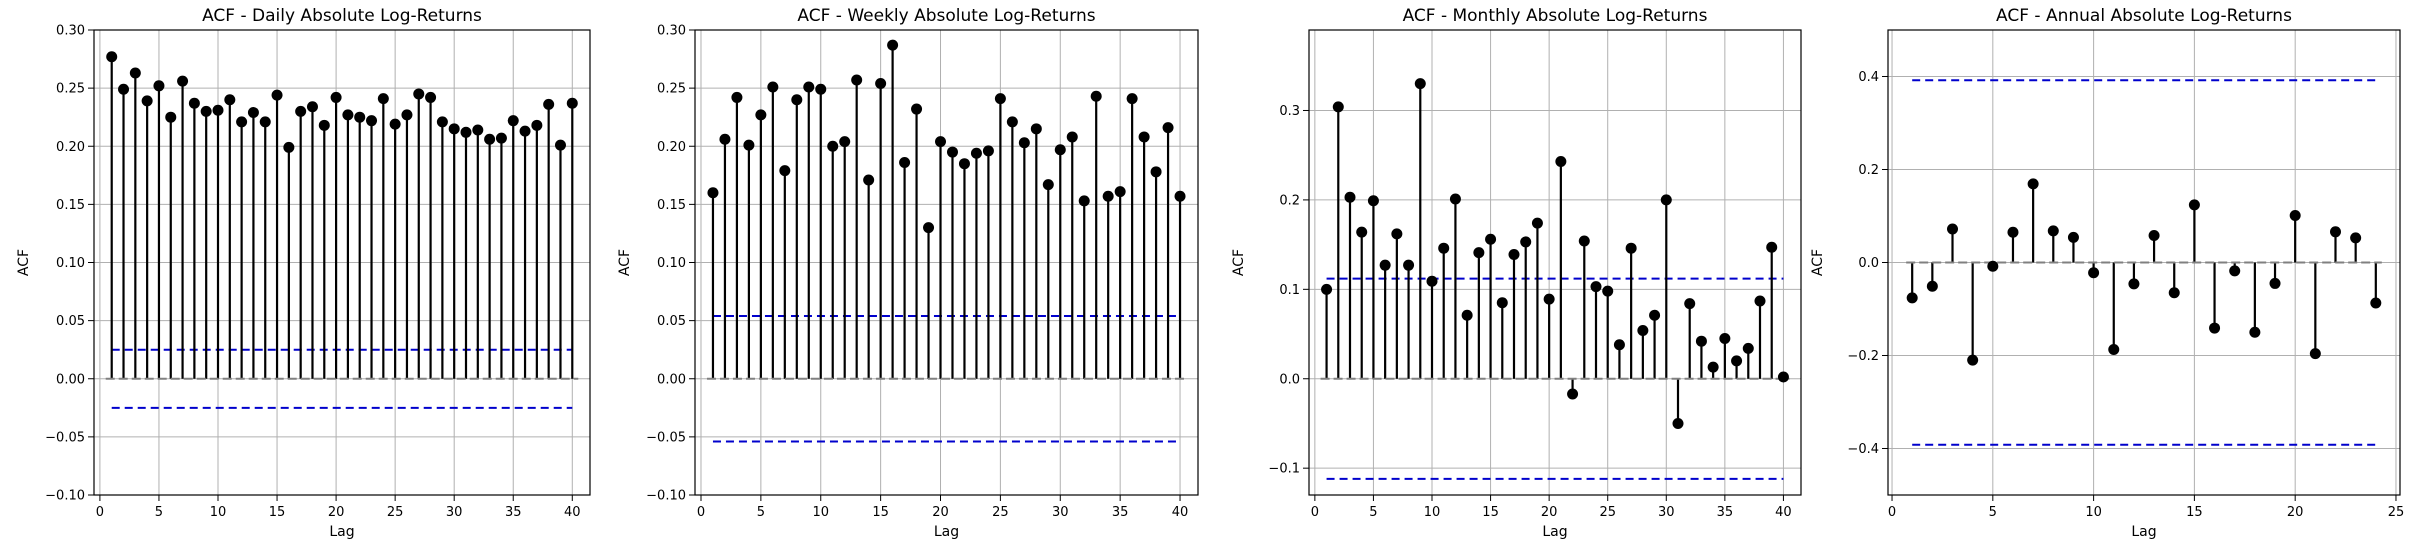 The height and width of the screenshot is (545, 2422). What do you see at coordinates (1863, 449) in the screenshot?
I see `y-tick-label: −0.4` at bounding box center [1863, 449].